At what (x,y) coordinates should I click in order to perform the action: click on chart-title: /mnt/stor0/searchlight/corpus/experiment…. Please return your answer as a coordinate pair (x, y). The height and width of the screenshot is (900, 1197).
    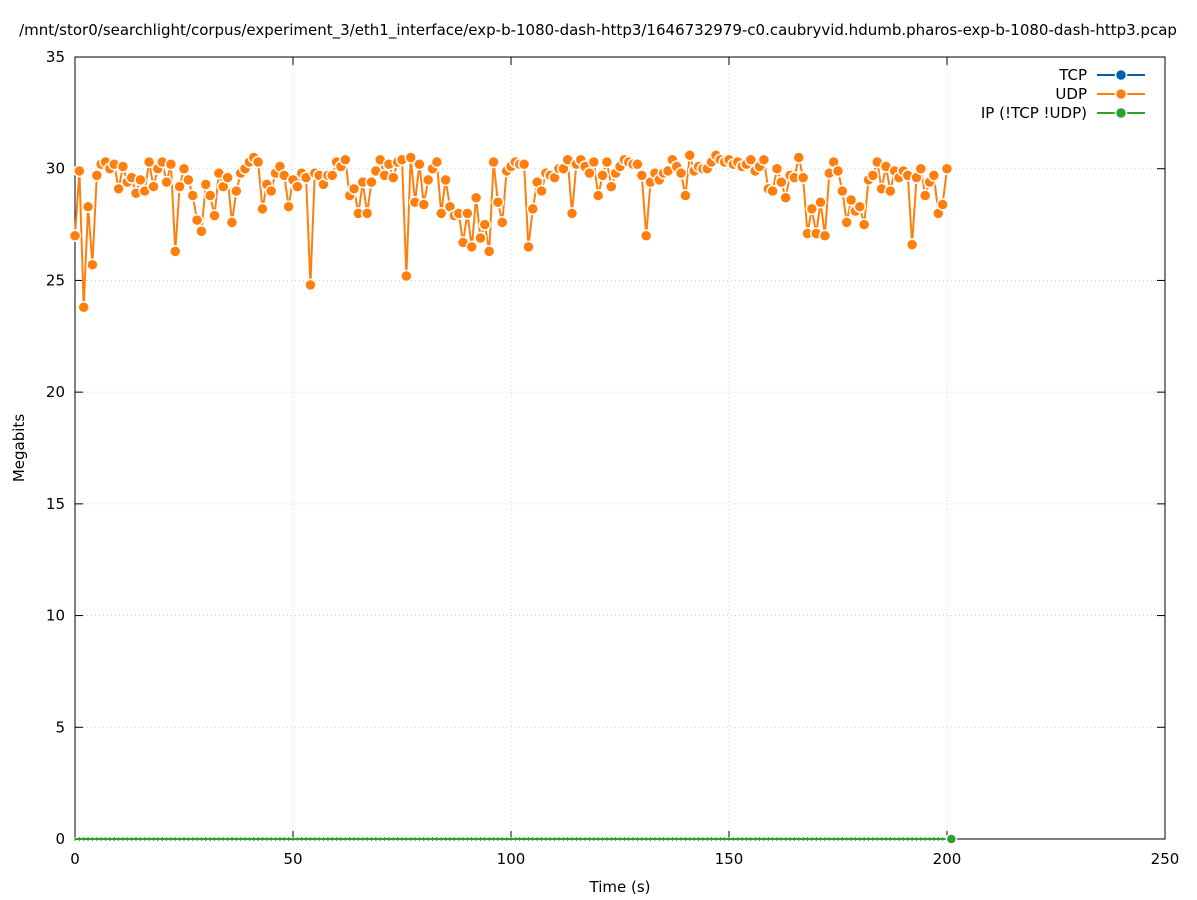
    Looking at the image, I should click on (598, 30).